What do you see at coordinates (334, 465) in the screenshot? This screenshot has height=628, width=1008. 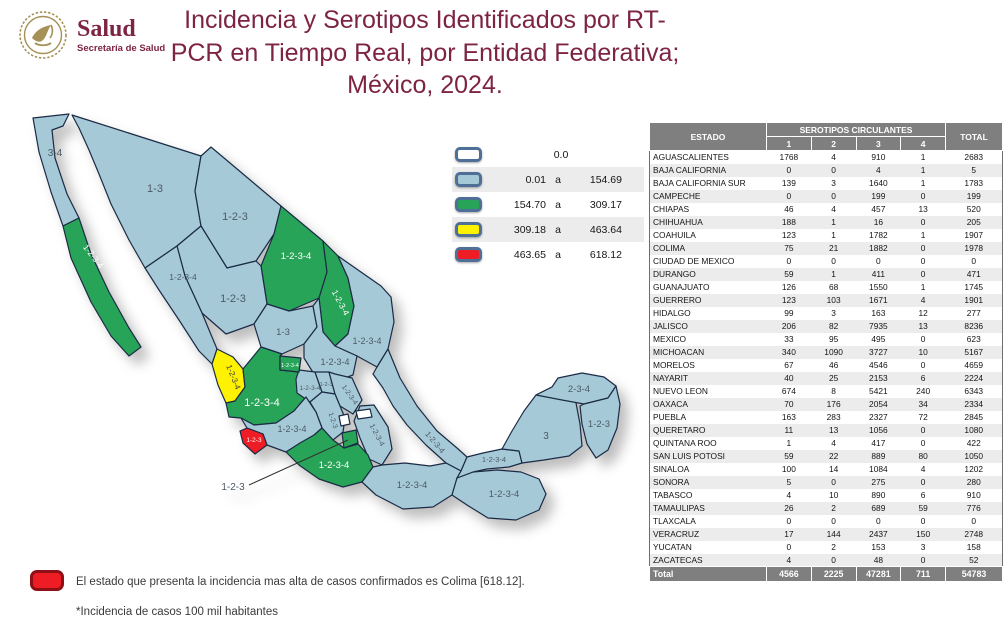 I see `map-label-guerrero: 1-2-3-4` at bounding box center [334, 465].